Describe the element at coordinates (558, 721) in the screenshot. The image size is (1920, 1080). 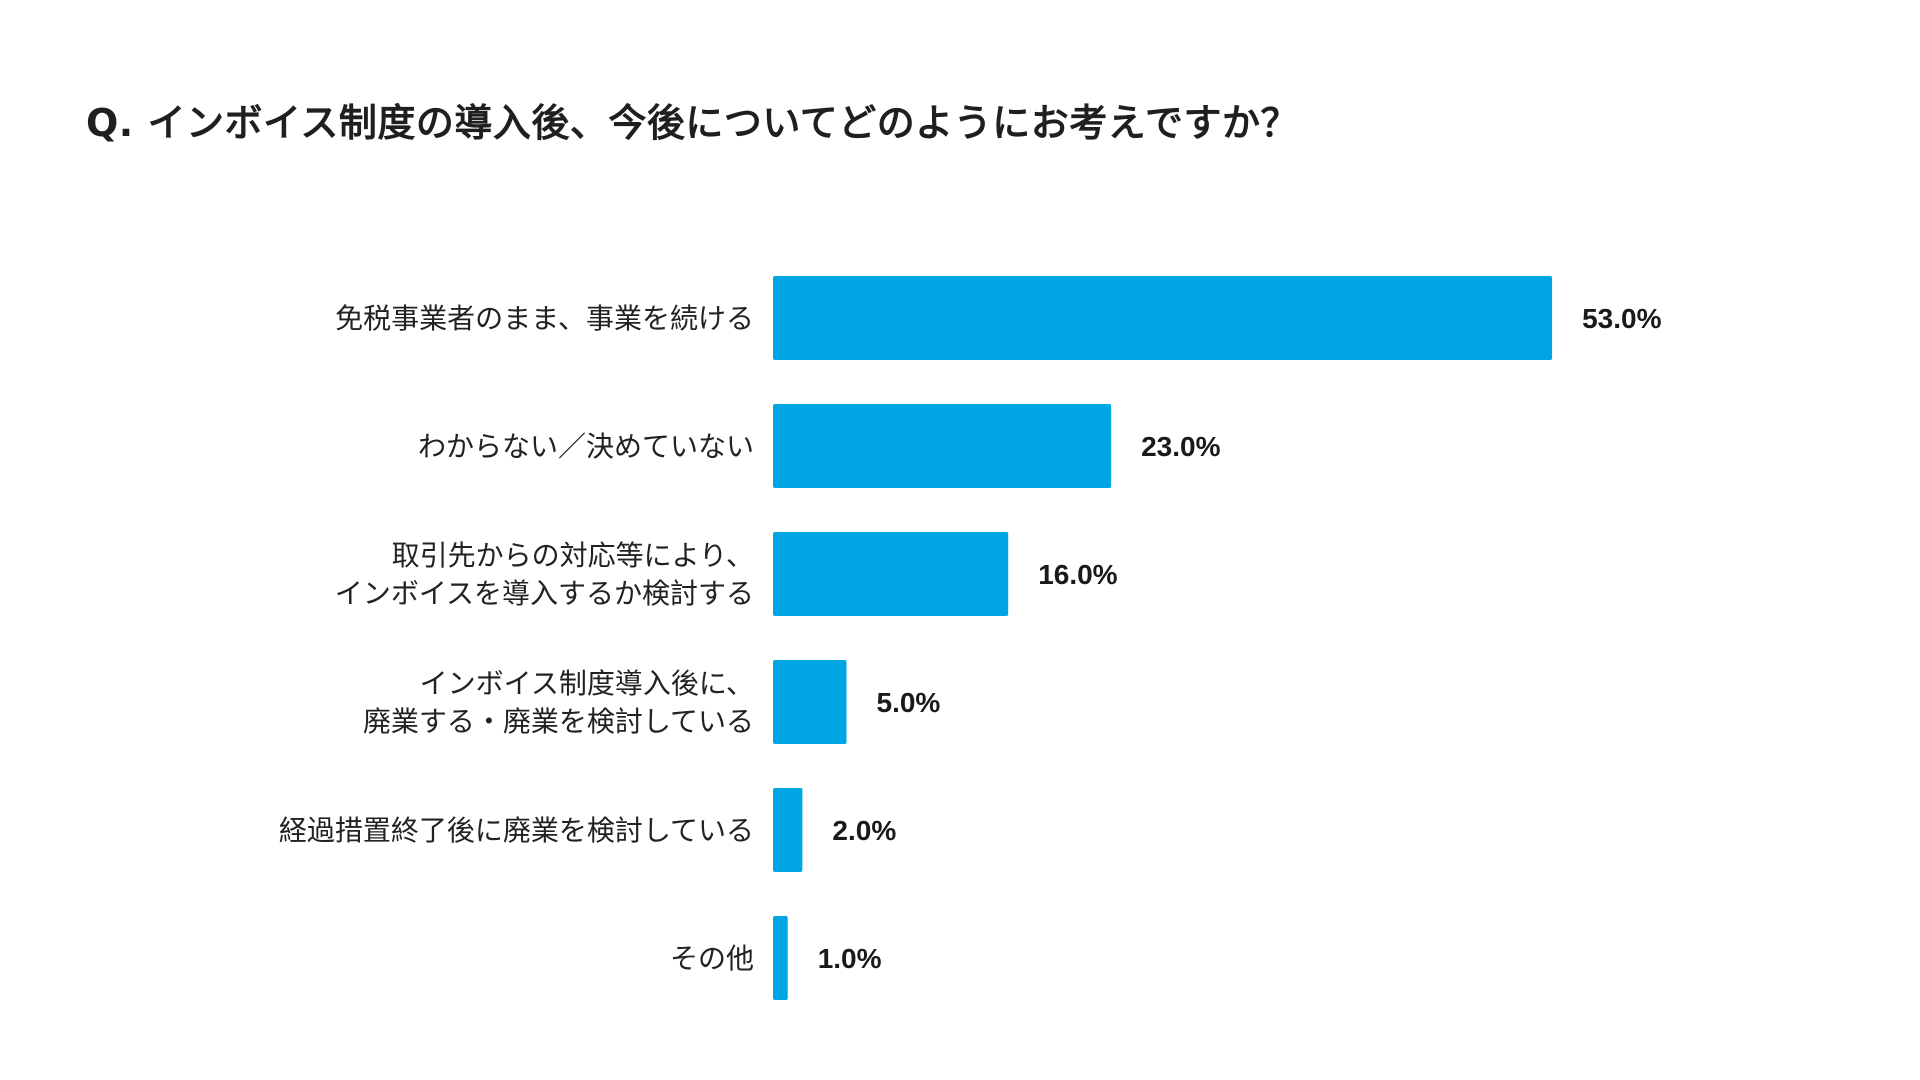
I see `category-label-line: 廃業する・廃業を検討している` at that location.